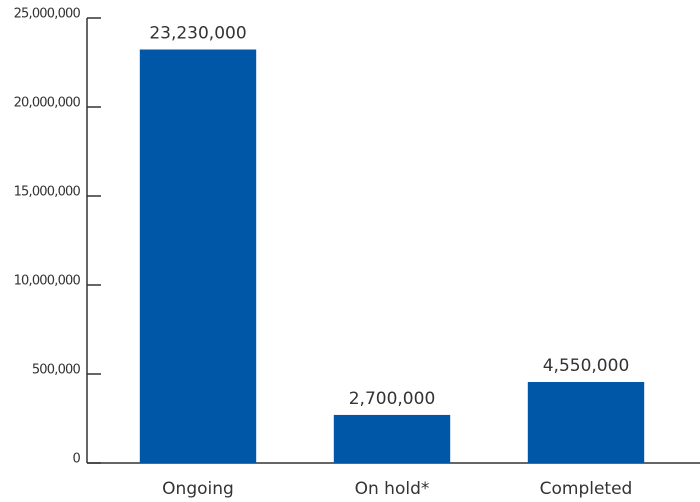  Describe the element at coordinates (586, 489) in the screenshot. I see `x-tick-label: Completed` at that location.